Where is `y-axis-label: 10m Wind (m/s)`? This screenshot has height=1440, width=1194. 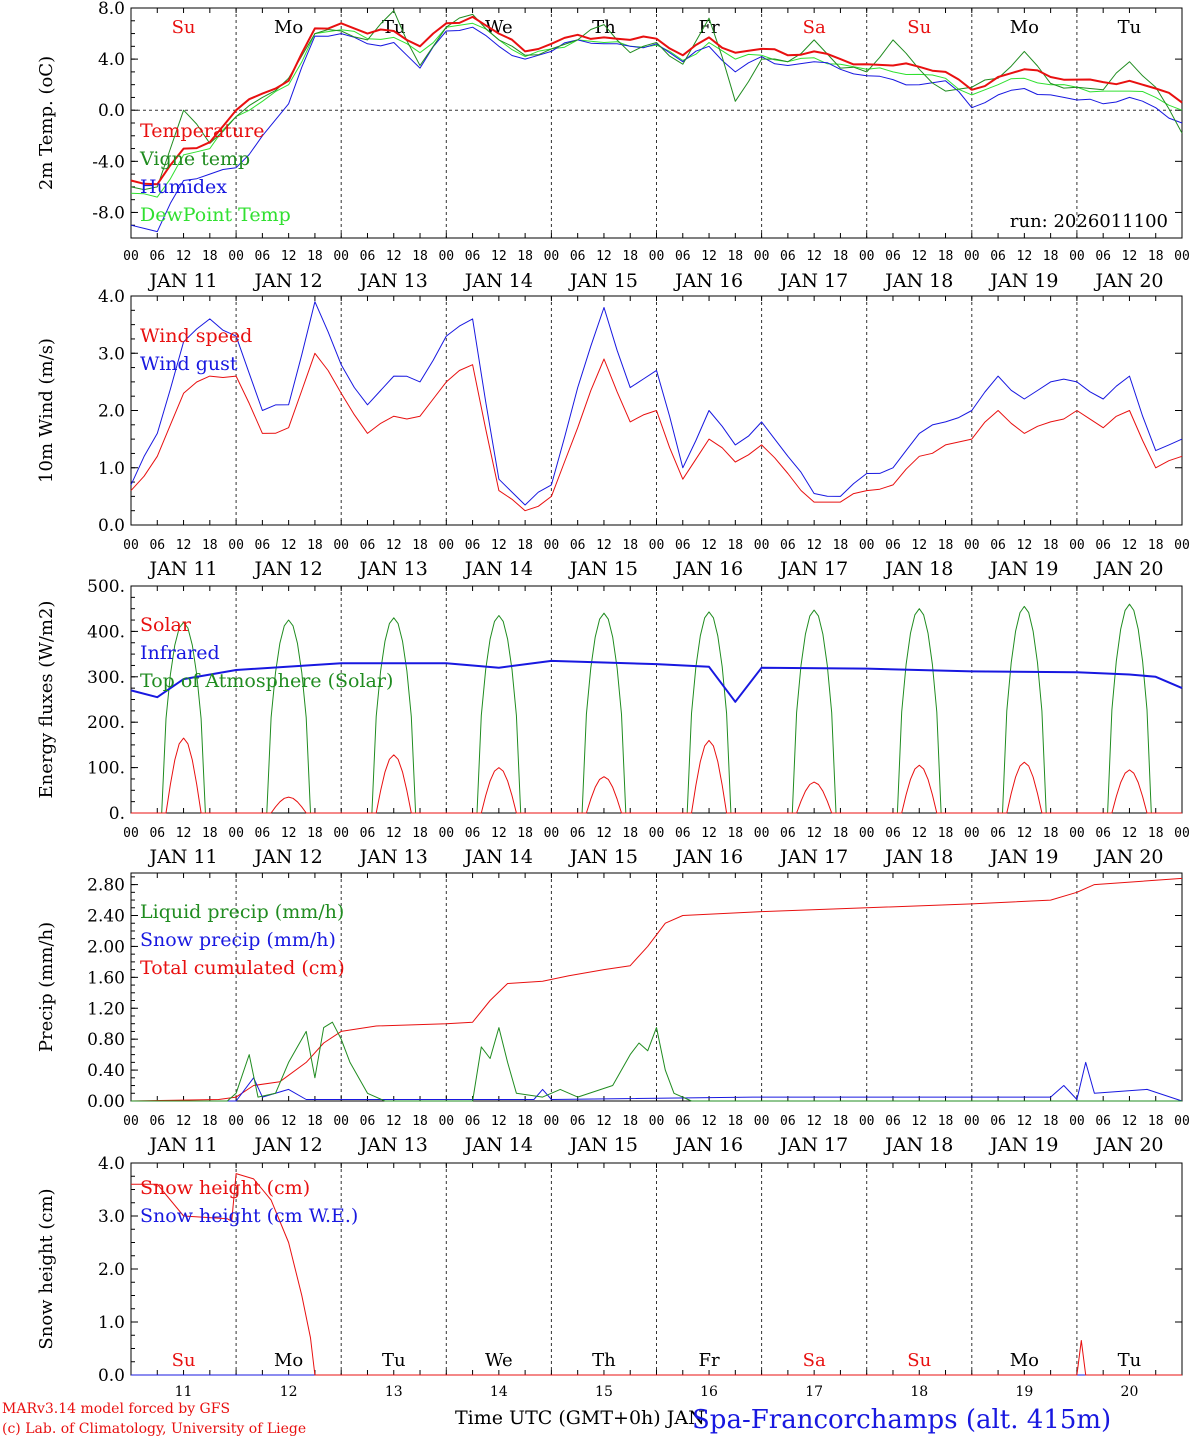 y-axis-label: 10m Wind (m/s) is located at coordinates (46, 410).